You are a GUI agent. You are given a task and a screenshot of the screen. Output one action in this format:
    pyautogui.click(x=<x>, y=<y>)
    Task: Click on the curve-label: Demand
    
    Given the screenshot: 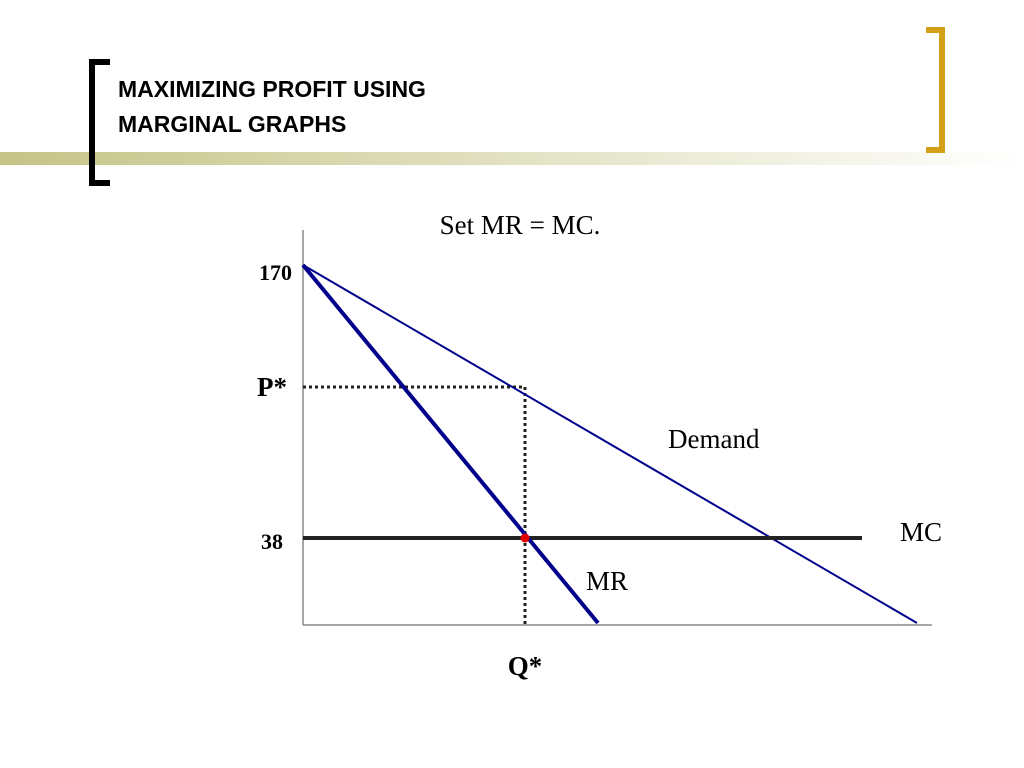 What is the action you would take?
    pyautogui.click(x=714, y=439)
    